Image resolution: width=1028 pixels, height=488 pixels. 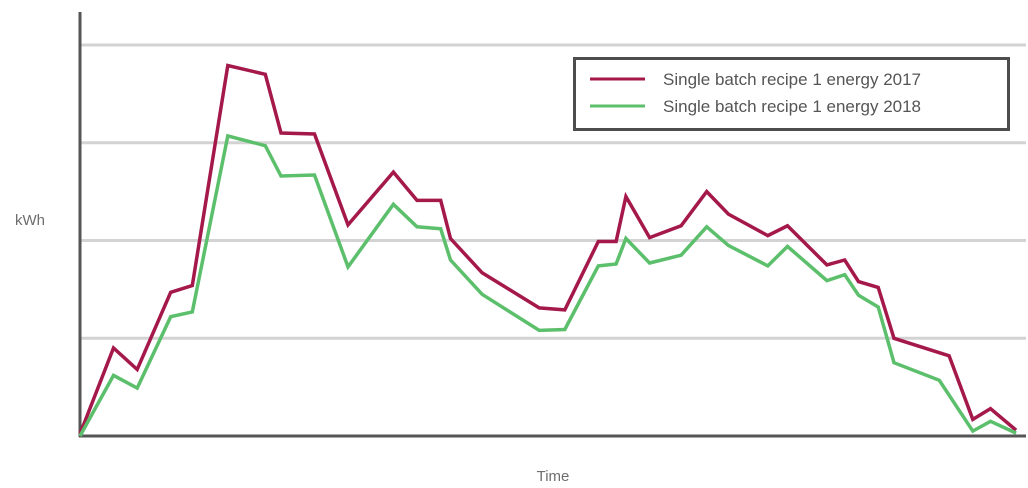 What do you see at coordinates (30, 220) in the screenshot?
I see `y-axis-label: kWh` at bounding box center [30, 220].